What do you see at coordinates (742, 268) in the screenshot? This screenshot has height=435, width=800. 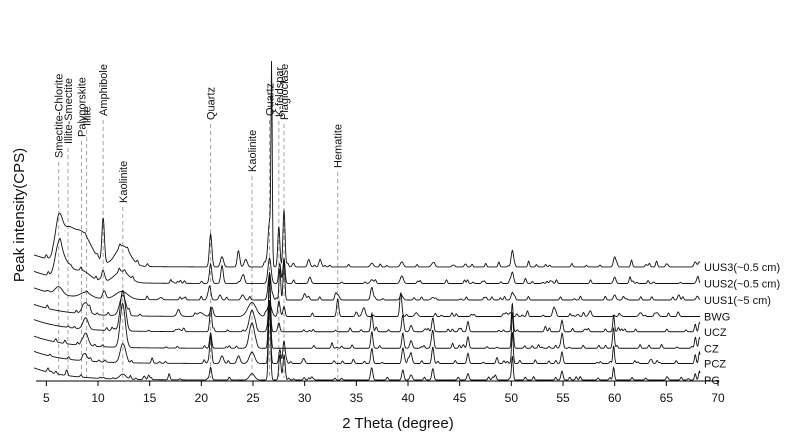 I see `sample-label: UUS3(~0.5 cm)` at bounding box center [742, 268].